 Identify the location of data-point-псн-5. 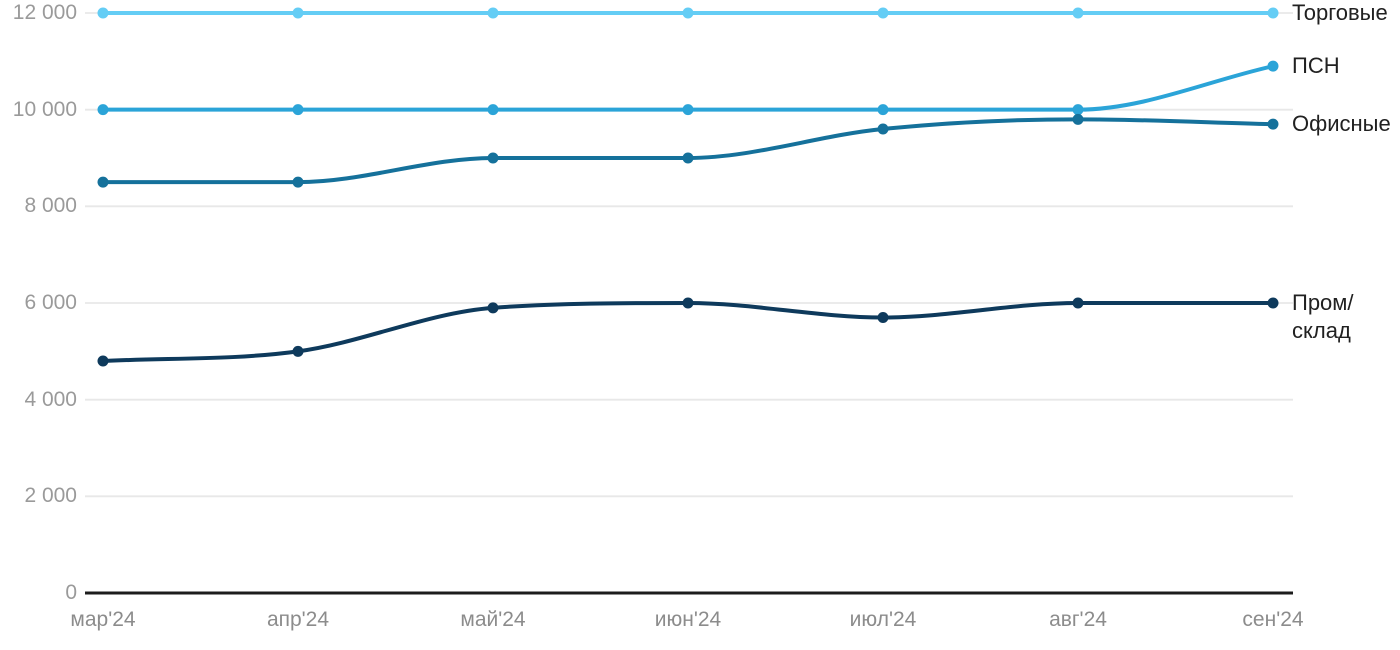
(1078, 110).